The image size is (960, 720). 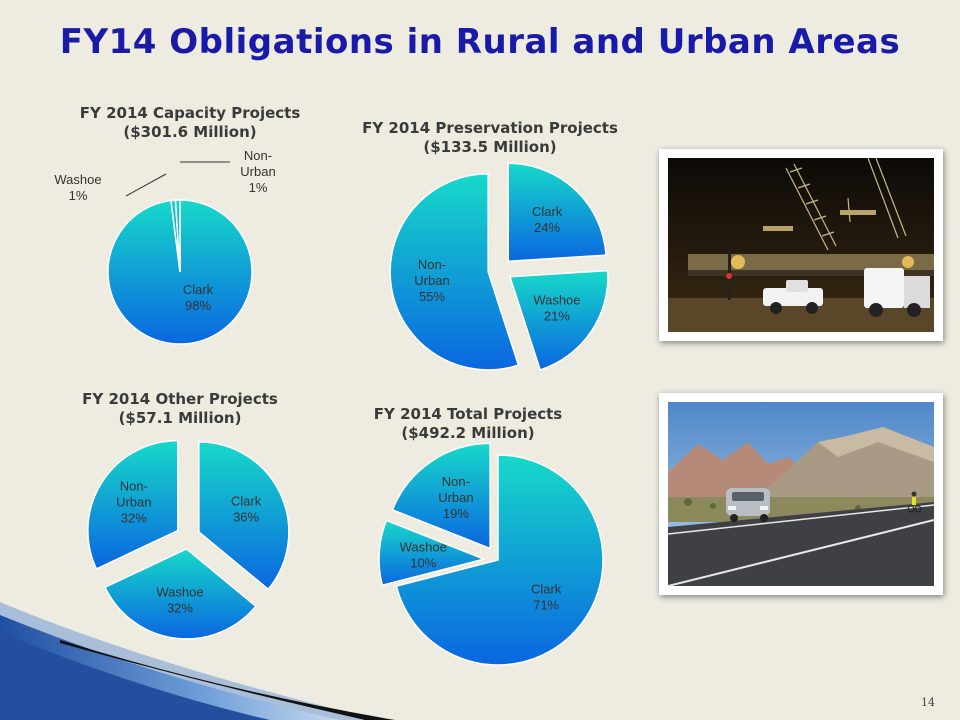 I want to click on other-chart-title: FY 2014 Other Projects ($57.1 Million), so click(x=180, y=409).